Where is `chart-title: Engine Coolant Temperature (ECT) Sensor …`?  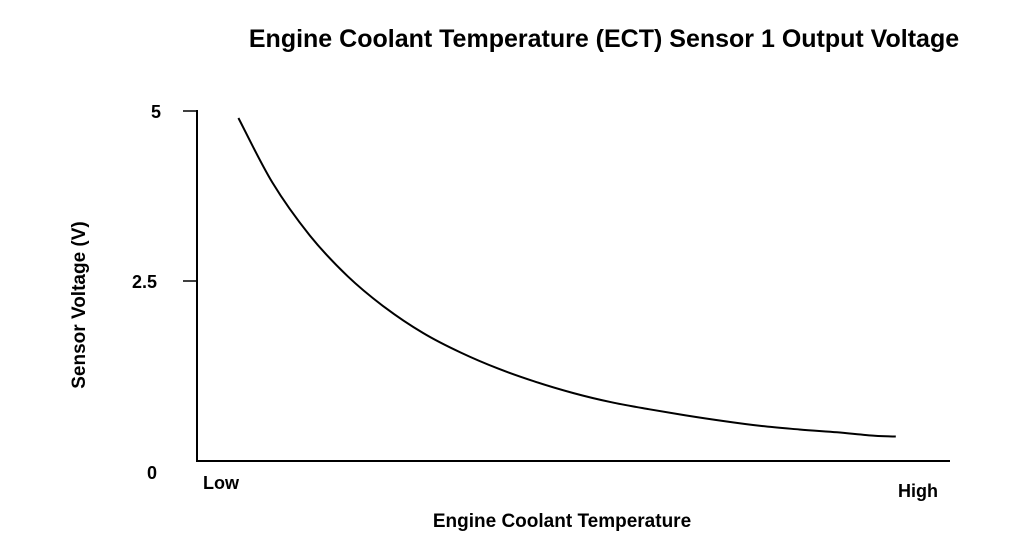
chart-title: Engine Coolant Temperature (ECT) Sensor … is located at coordinates (604, 39).